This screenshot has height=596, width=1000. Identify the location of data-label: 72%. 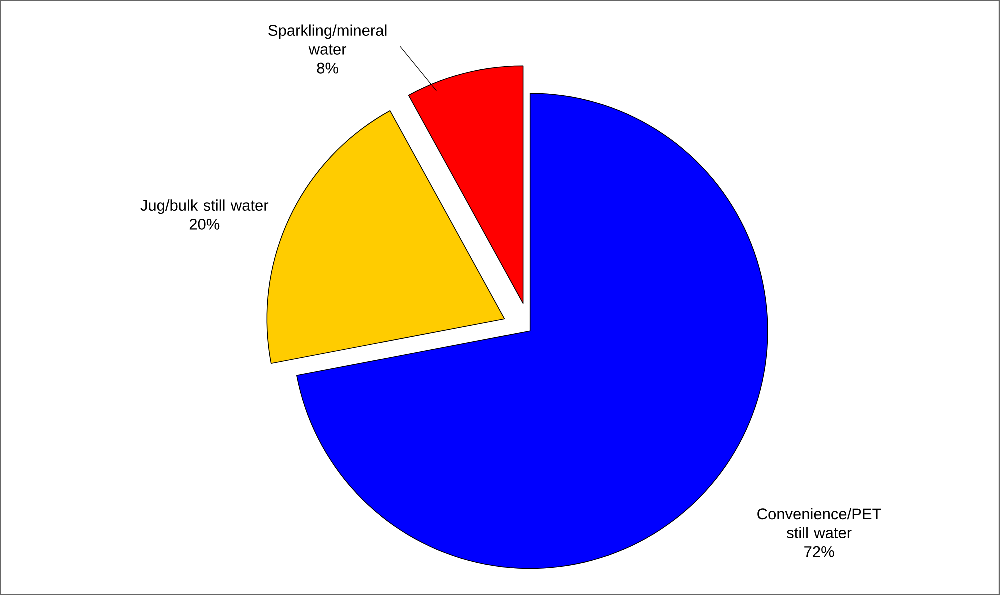
(819, 552).